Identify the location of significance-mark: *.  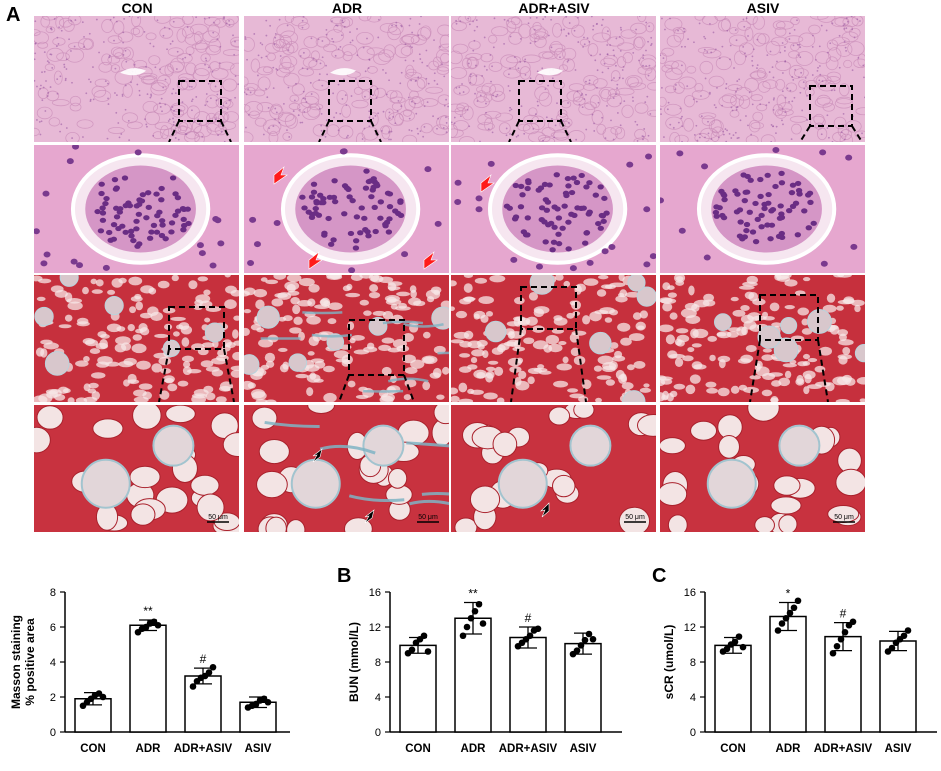
(788, 594).